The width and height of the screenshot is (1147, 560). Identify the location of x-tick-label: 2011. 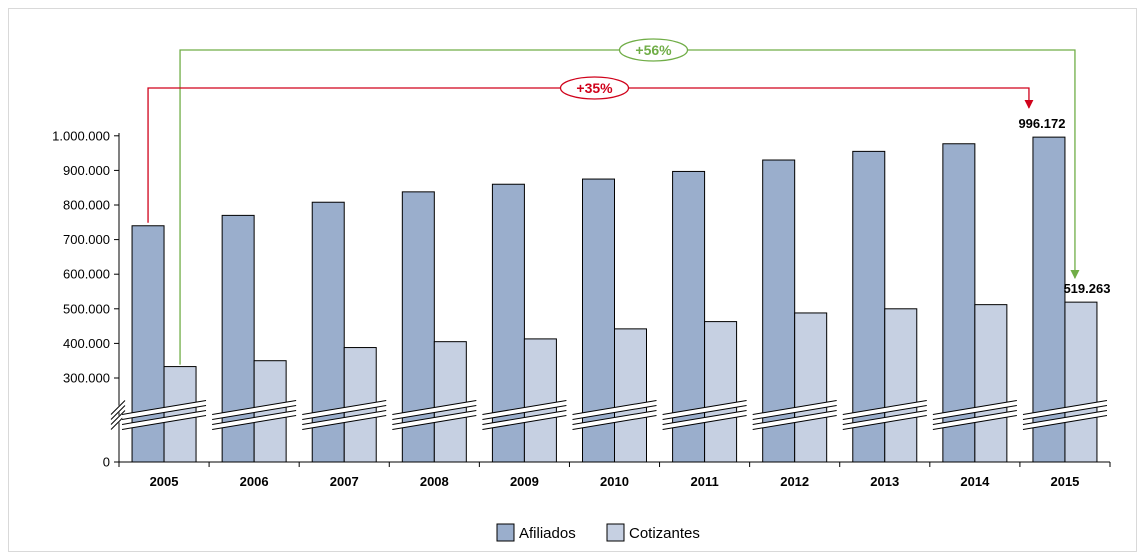
(704, 481).